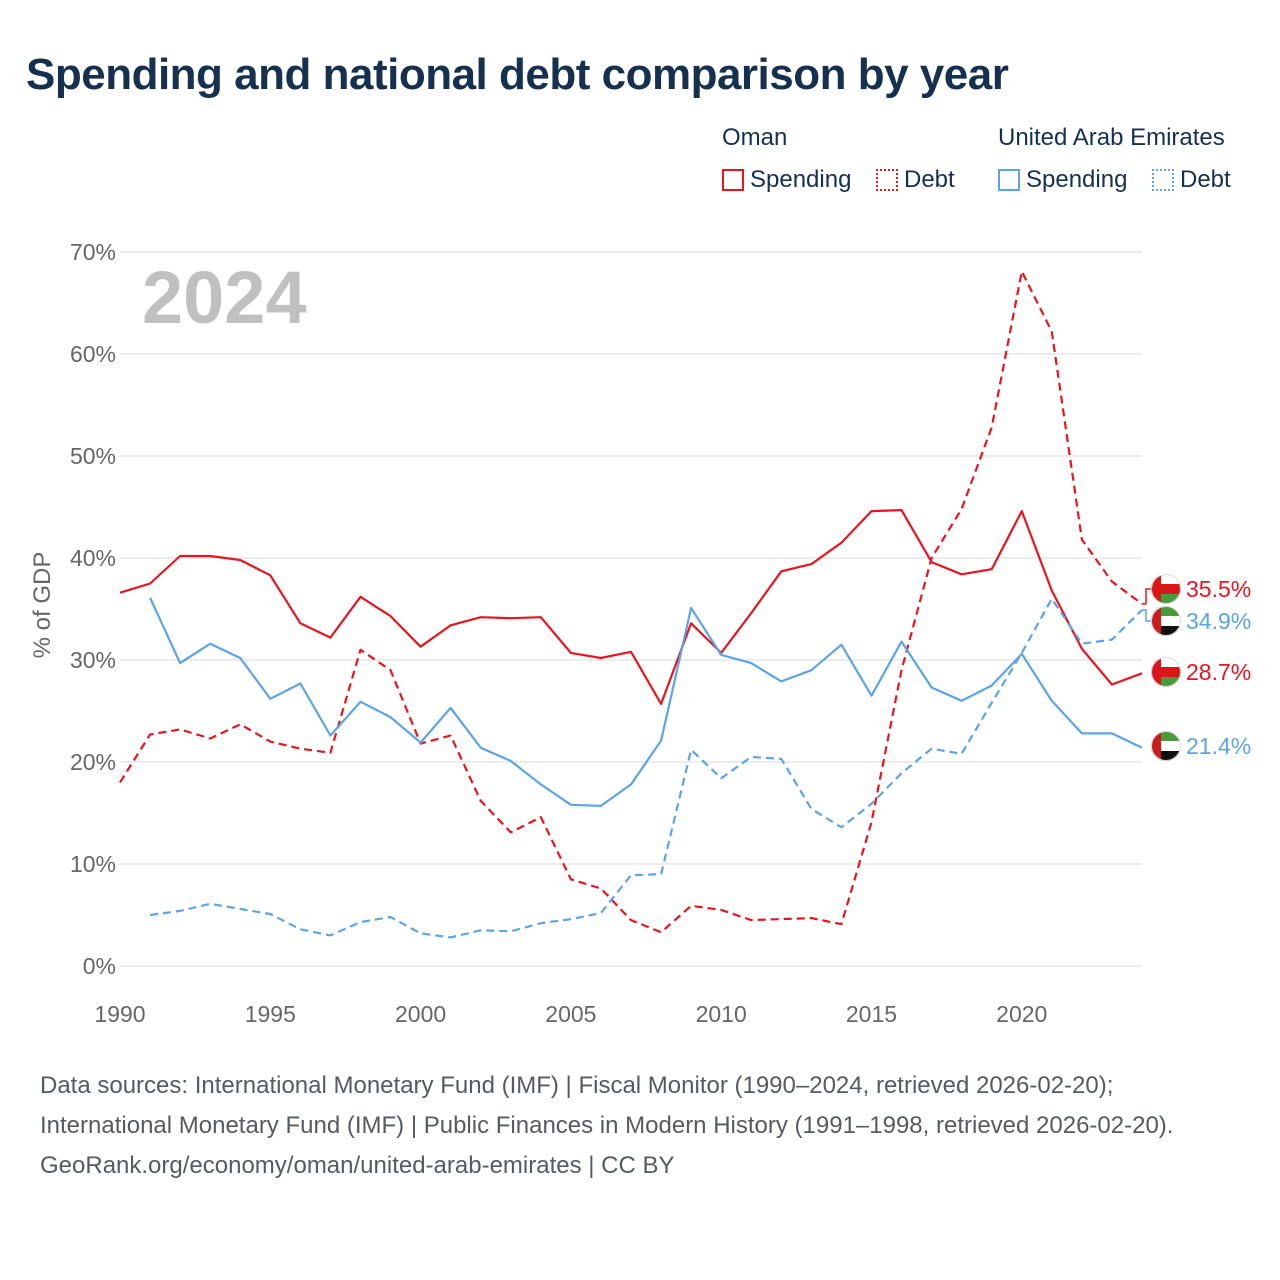 The image size is (1280, 1280). I want to click on x-tick-label: 1990, so click(119, 1014).